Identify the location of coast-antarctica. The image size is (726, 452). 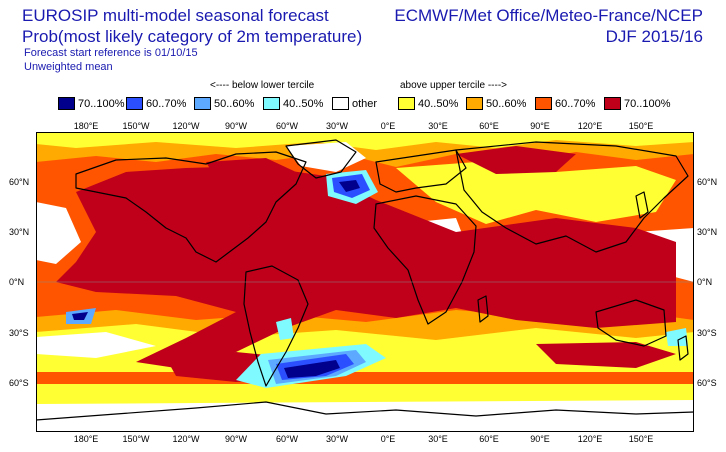
(365, 411).